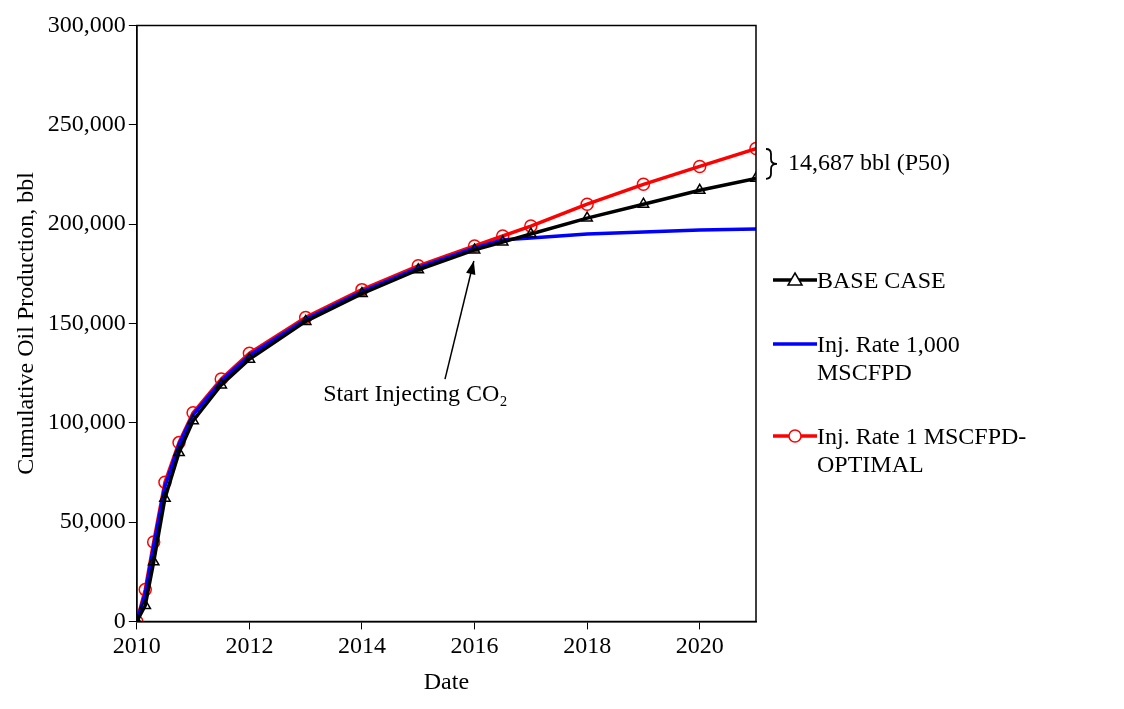  I want to click on y-tick-label: 100,000, so click(86, 421).